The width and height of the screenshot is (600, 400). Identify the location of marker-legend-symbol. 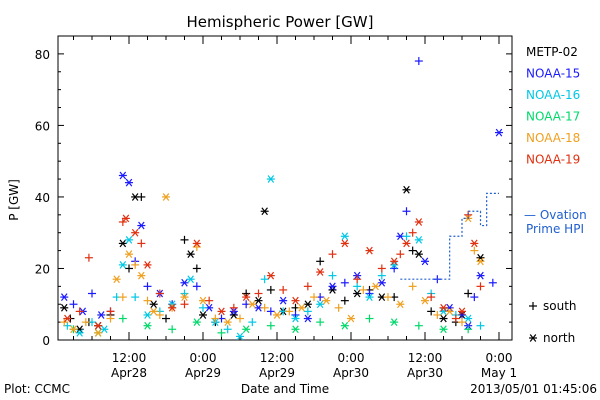
(533, 306).